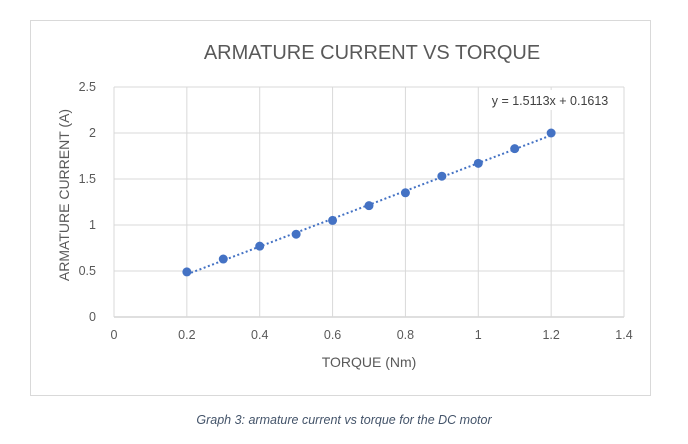 The image size is (688, 444). Describe the element at coordinates (92, 133) in the screenshot. I see `y-tick-label: 2` at that location.